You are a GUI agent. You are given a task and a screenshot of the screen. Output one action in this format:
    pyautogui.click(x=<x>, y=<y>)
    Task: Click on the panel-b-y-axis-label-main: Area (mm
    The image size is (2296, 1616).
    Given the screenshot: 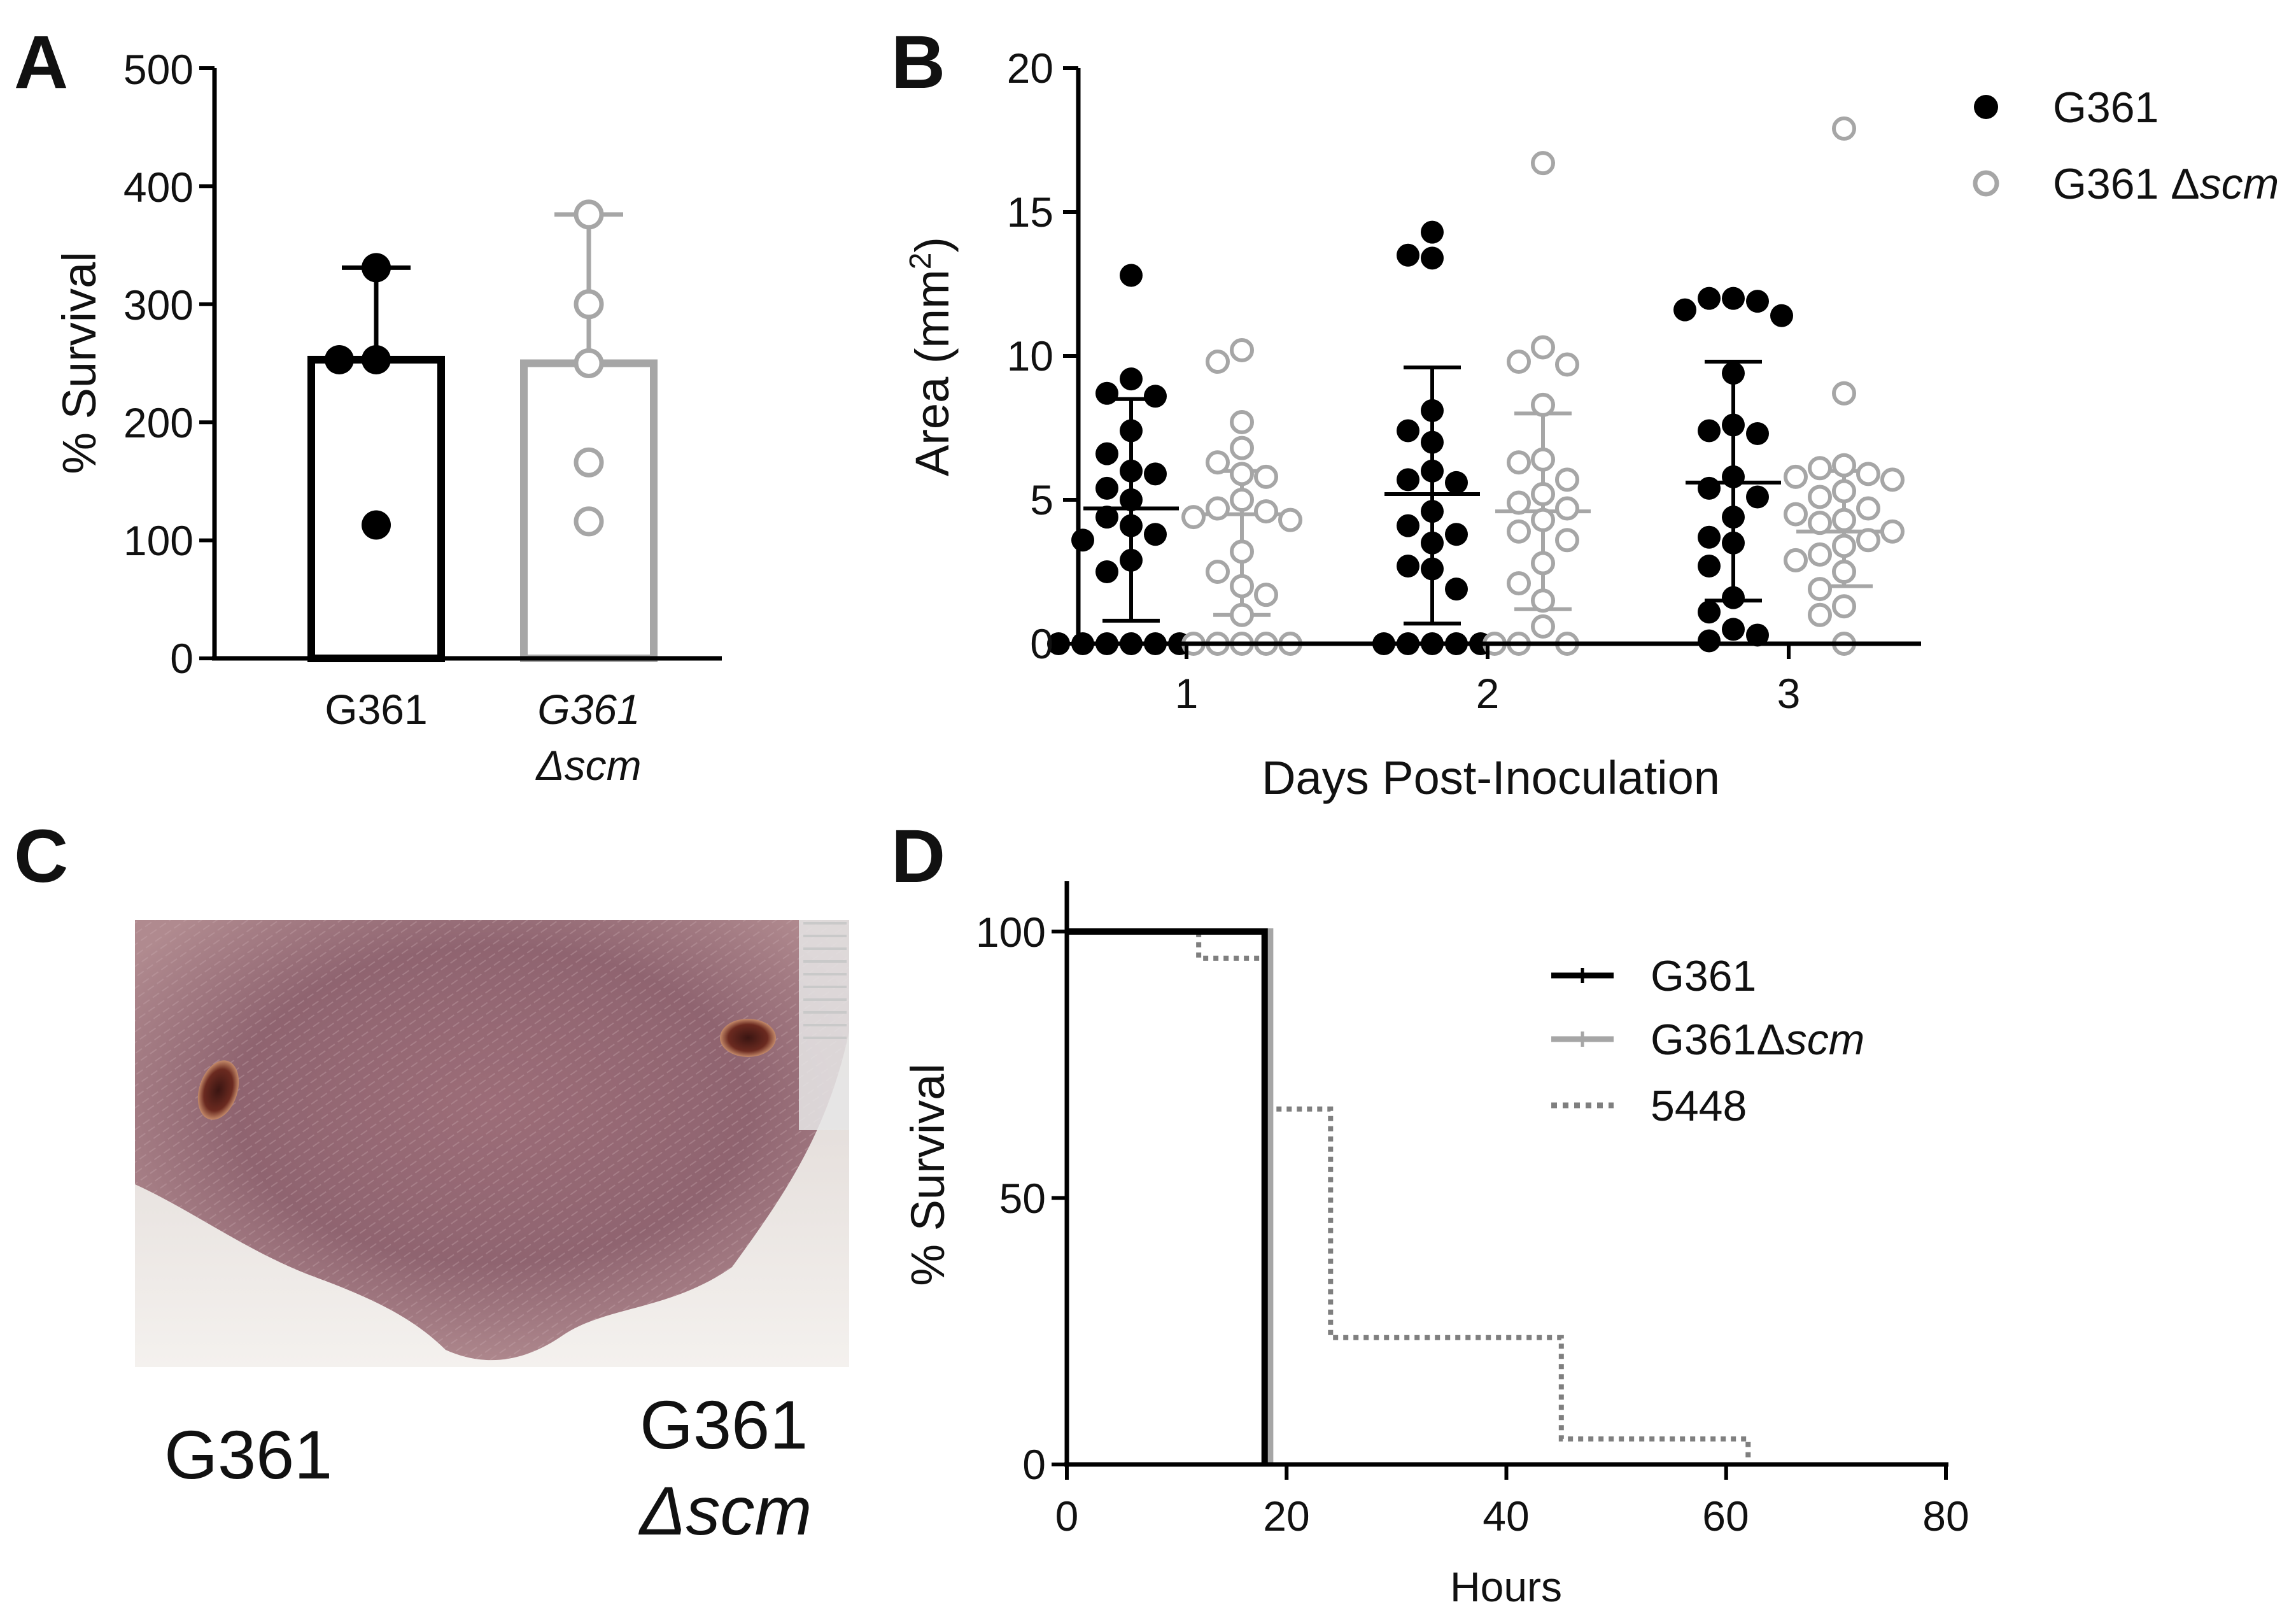 What is the action you would take?
    pyautogui.click(x=933, y=372)
    